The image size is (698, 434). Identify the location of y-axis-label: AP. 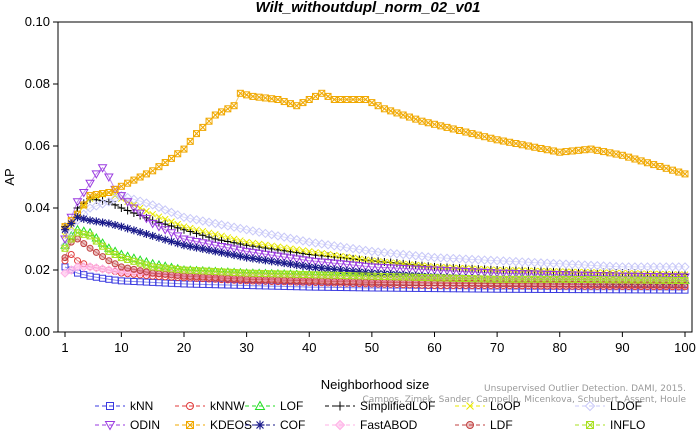
(9, 176).